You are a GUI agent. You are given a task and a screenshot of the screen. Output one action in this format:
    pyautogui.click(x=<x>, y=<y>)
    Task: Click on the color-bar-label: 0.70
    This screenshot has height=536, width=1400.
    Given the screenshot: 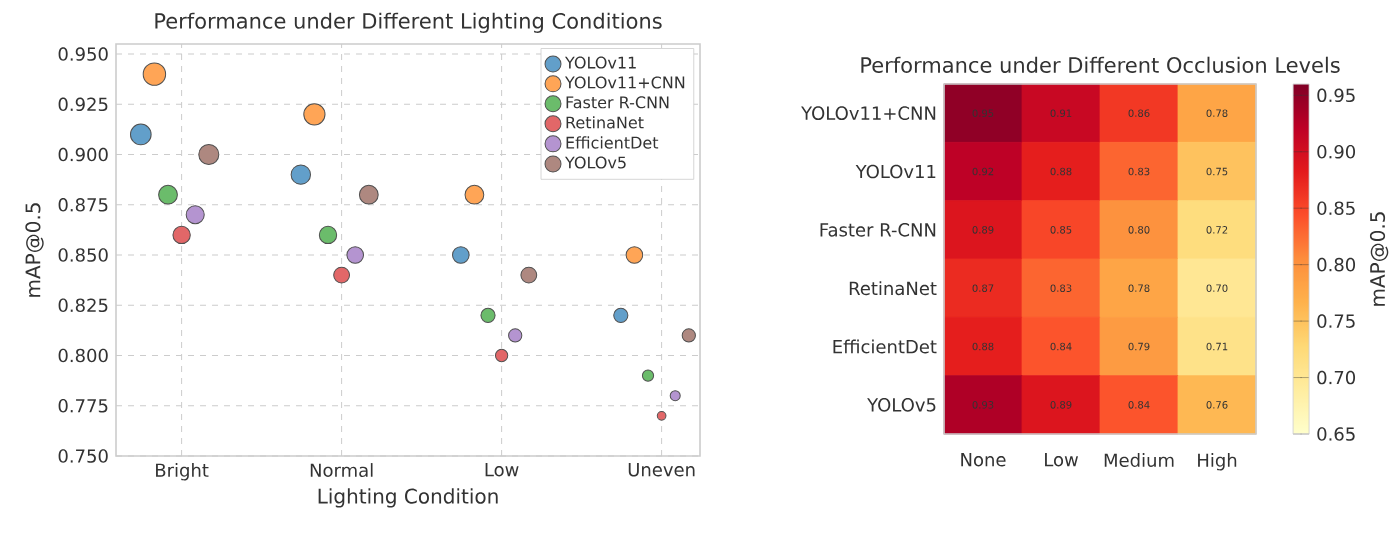 What is the action you would take?
    pyautogui.click(x=1336, y=377)
    